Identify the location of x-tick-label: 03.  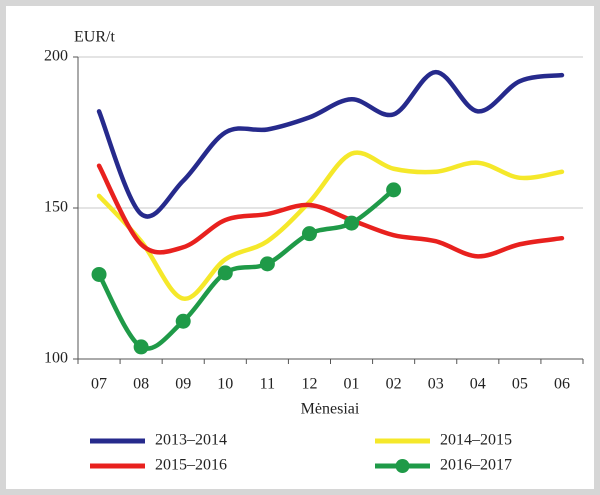
(436, 384).